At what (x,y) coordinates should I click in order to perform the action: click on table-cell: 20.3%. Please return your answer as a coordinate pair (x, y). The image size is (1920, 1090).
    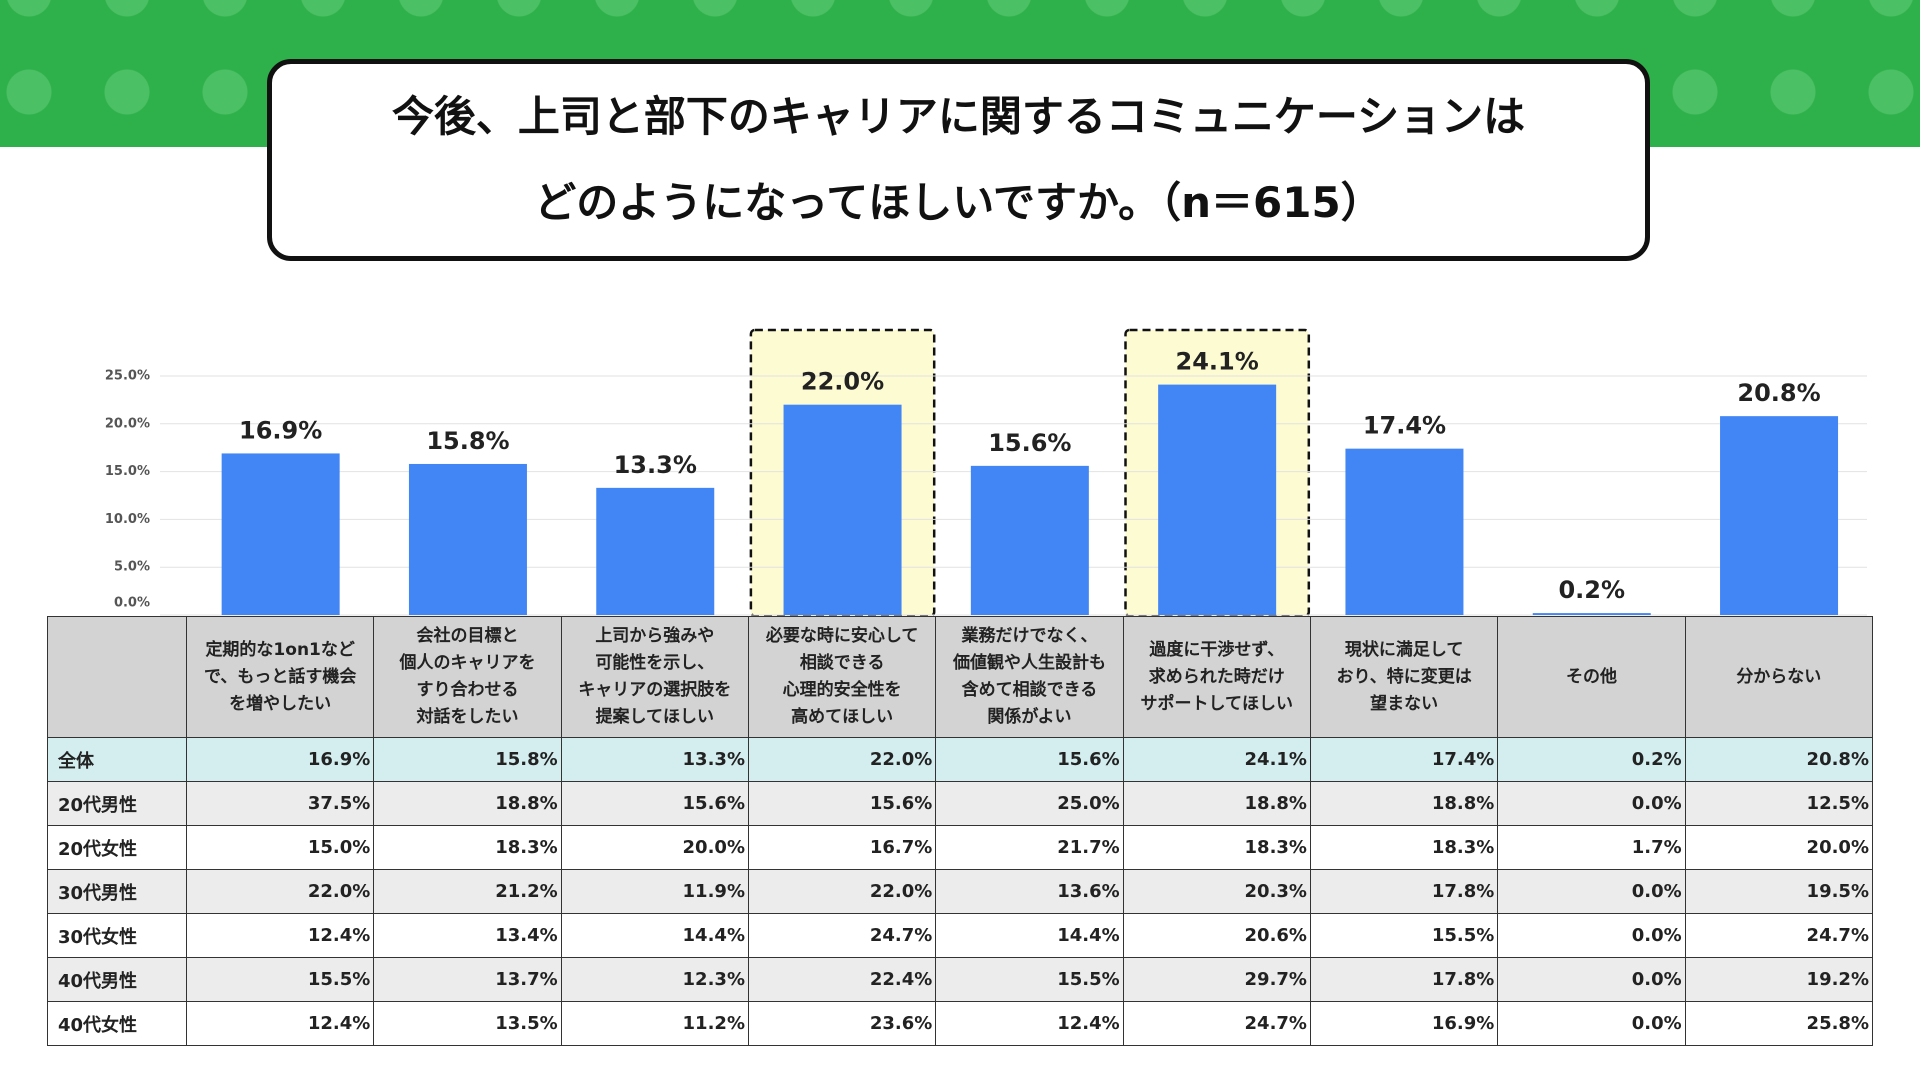
    Looking at the image, I should click on (1216, 891).